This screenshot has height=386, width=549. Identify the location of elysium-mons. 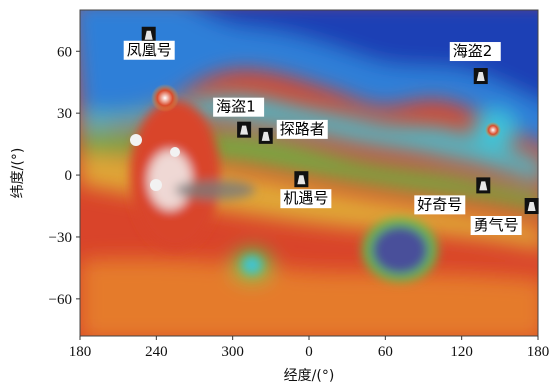
(493, 130).